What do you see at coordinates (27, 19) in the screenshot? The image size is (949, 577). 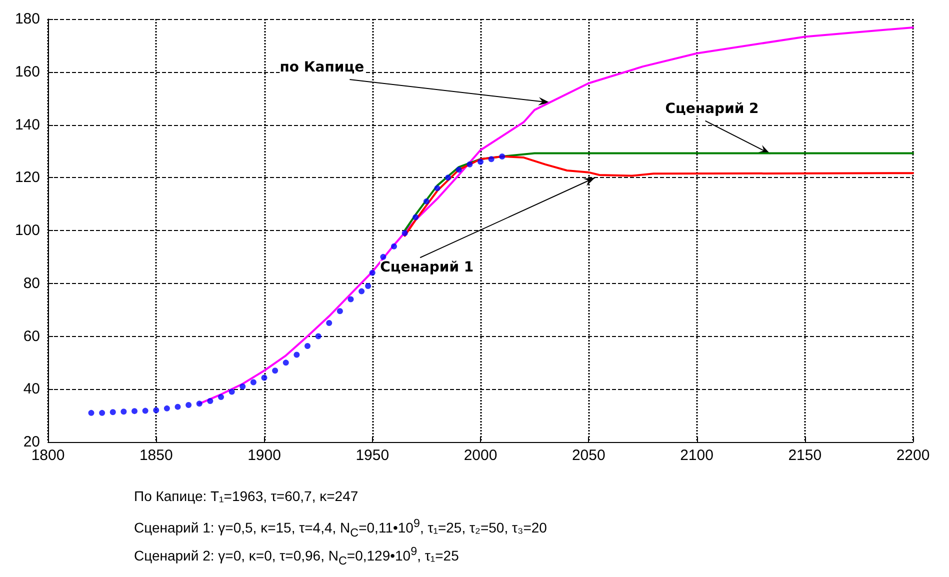 I see `y-tick-label: 180` at bounding box center [27, 19].